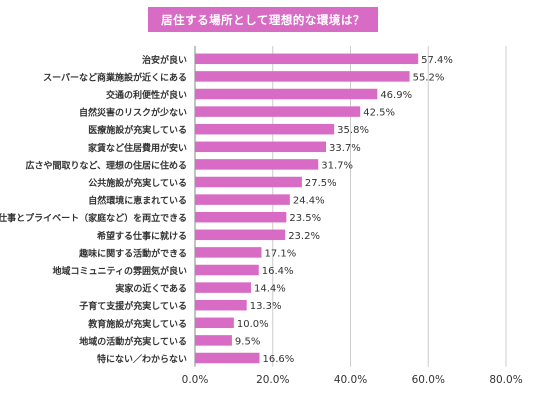 The height and width of the screenshot is (402, 536). I want to click on x-tick-label: 20.0%, so click(272, 380).